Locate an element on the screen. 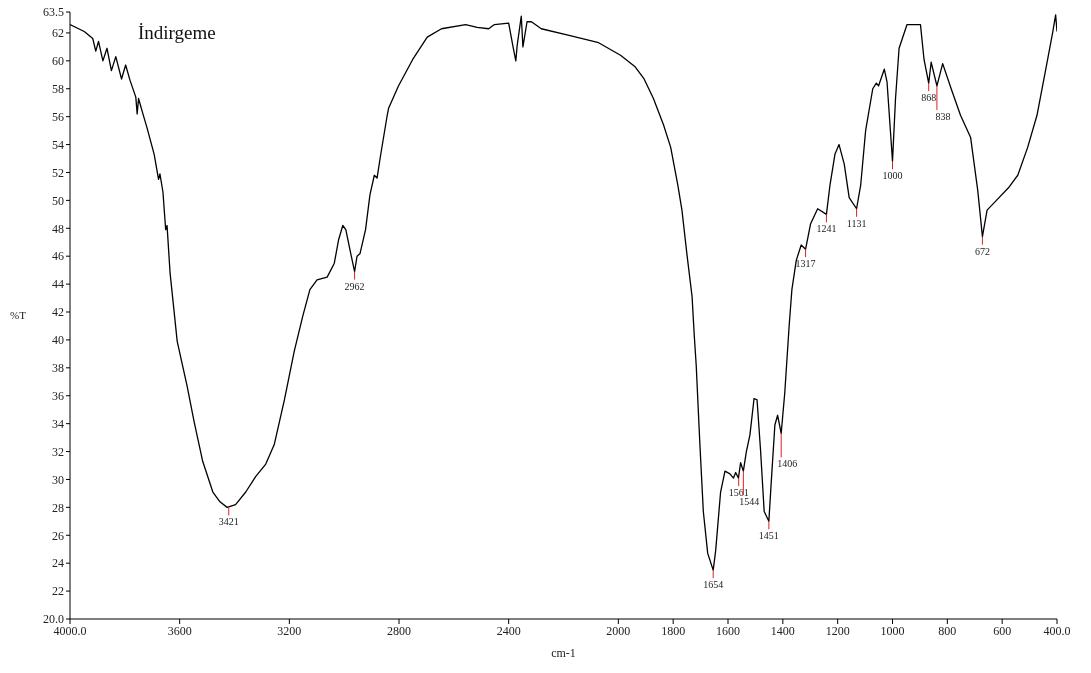  y-axis-title: %T is located at coordinates (18, 315).